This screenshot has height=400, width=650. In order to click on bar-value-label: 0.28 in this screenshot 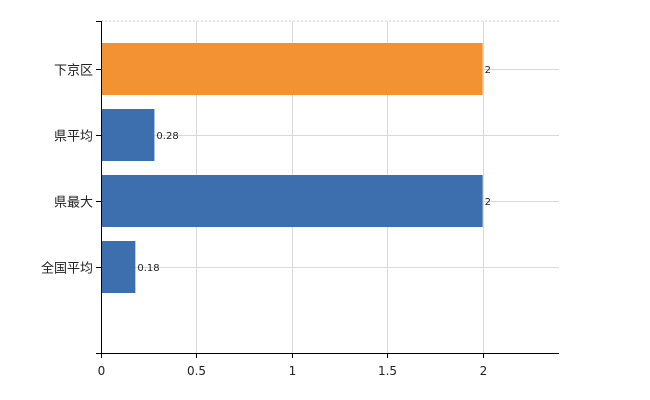, I will do `click(167, 136)`.